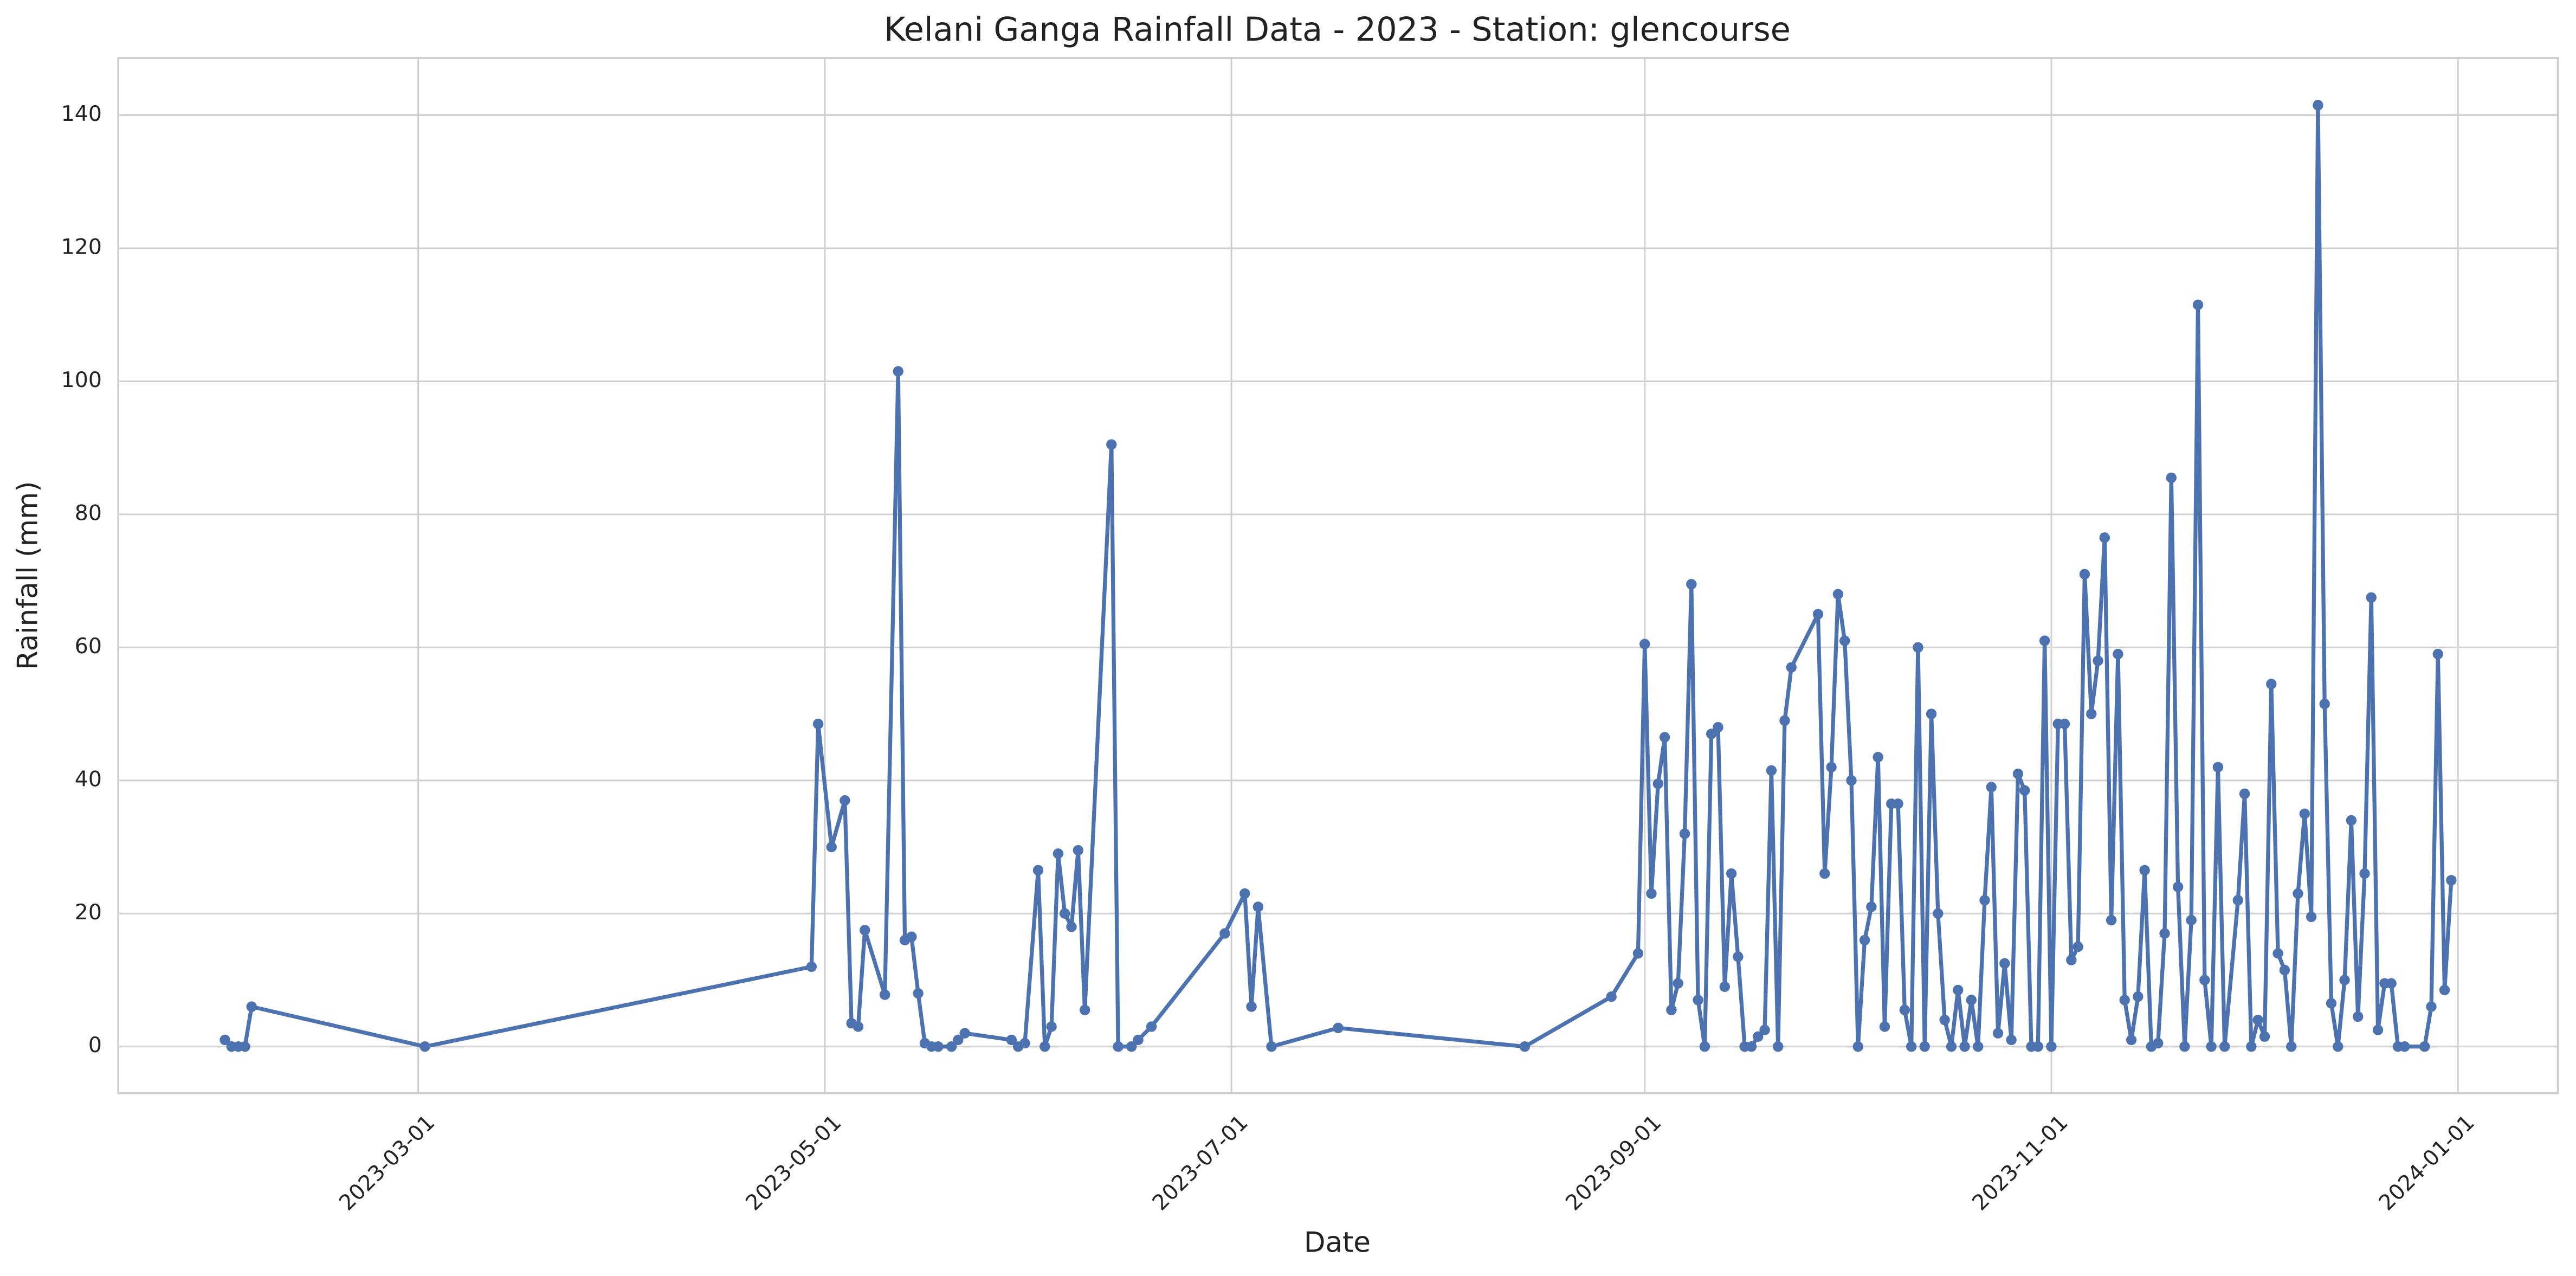  What do you see at coordinates (95, 1045) in the screenshot?
I see `y-tick-label: 0` at bounding box center [95, 1045].